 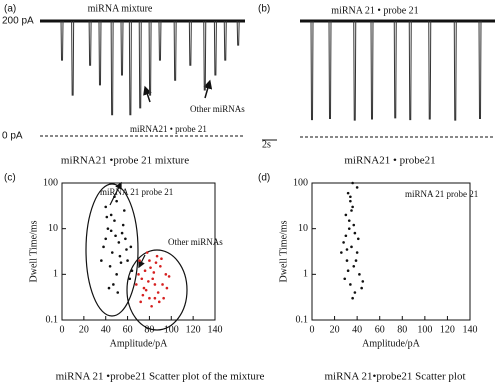 What do you see at coordinates (374, 10) in the screenshot?
I see `panel-title: miRNA 21 • probe 21` at bounding box center [374, 10].